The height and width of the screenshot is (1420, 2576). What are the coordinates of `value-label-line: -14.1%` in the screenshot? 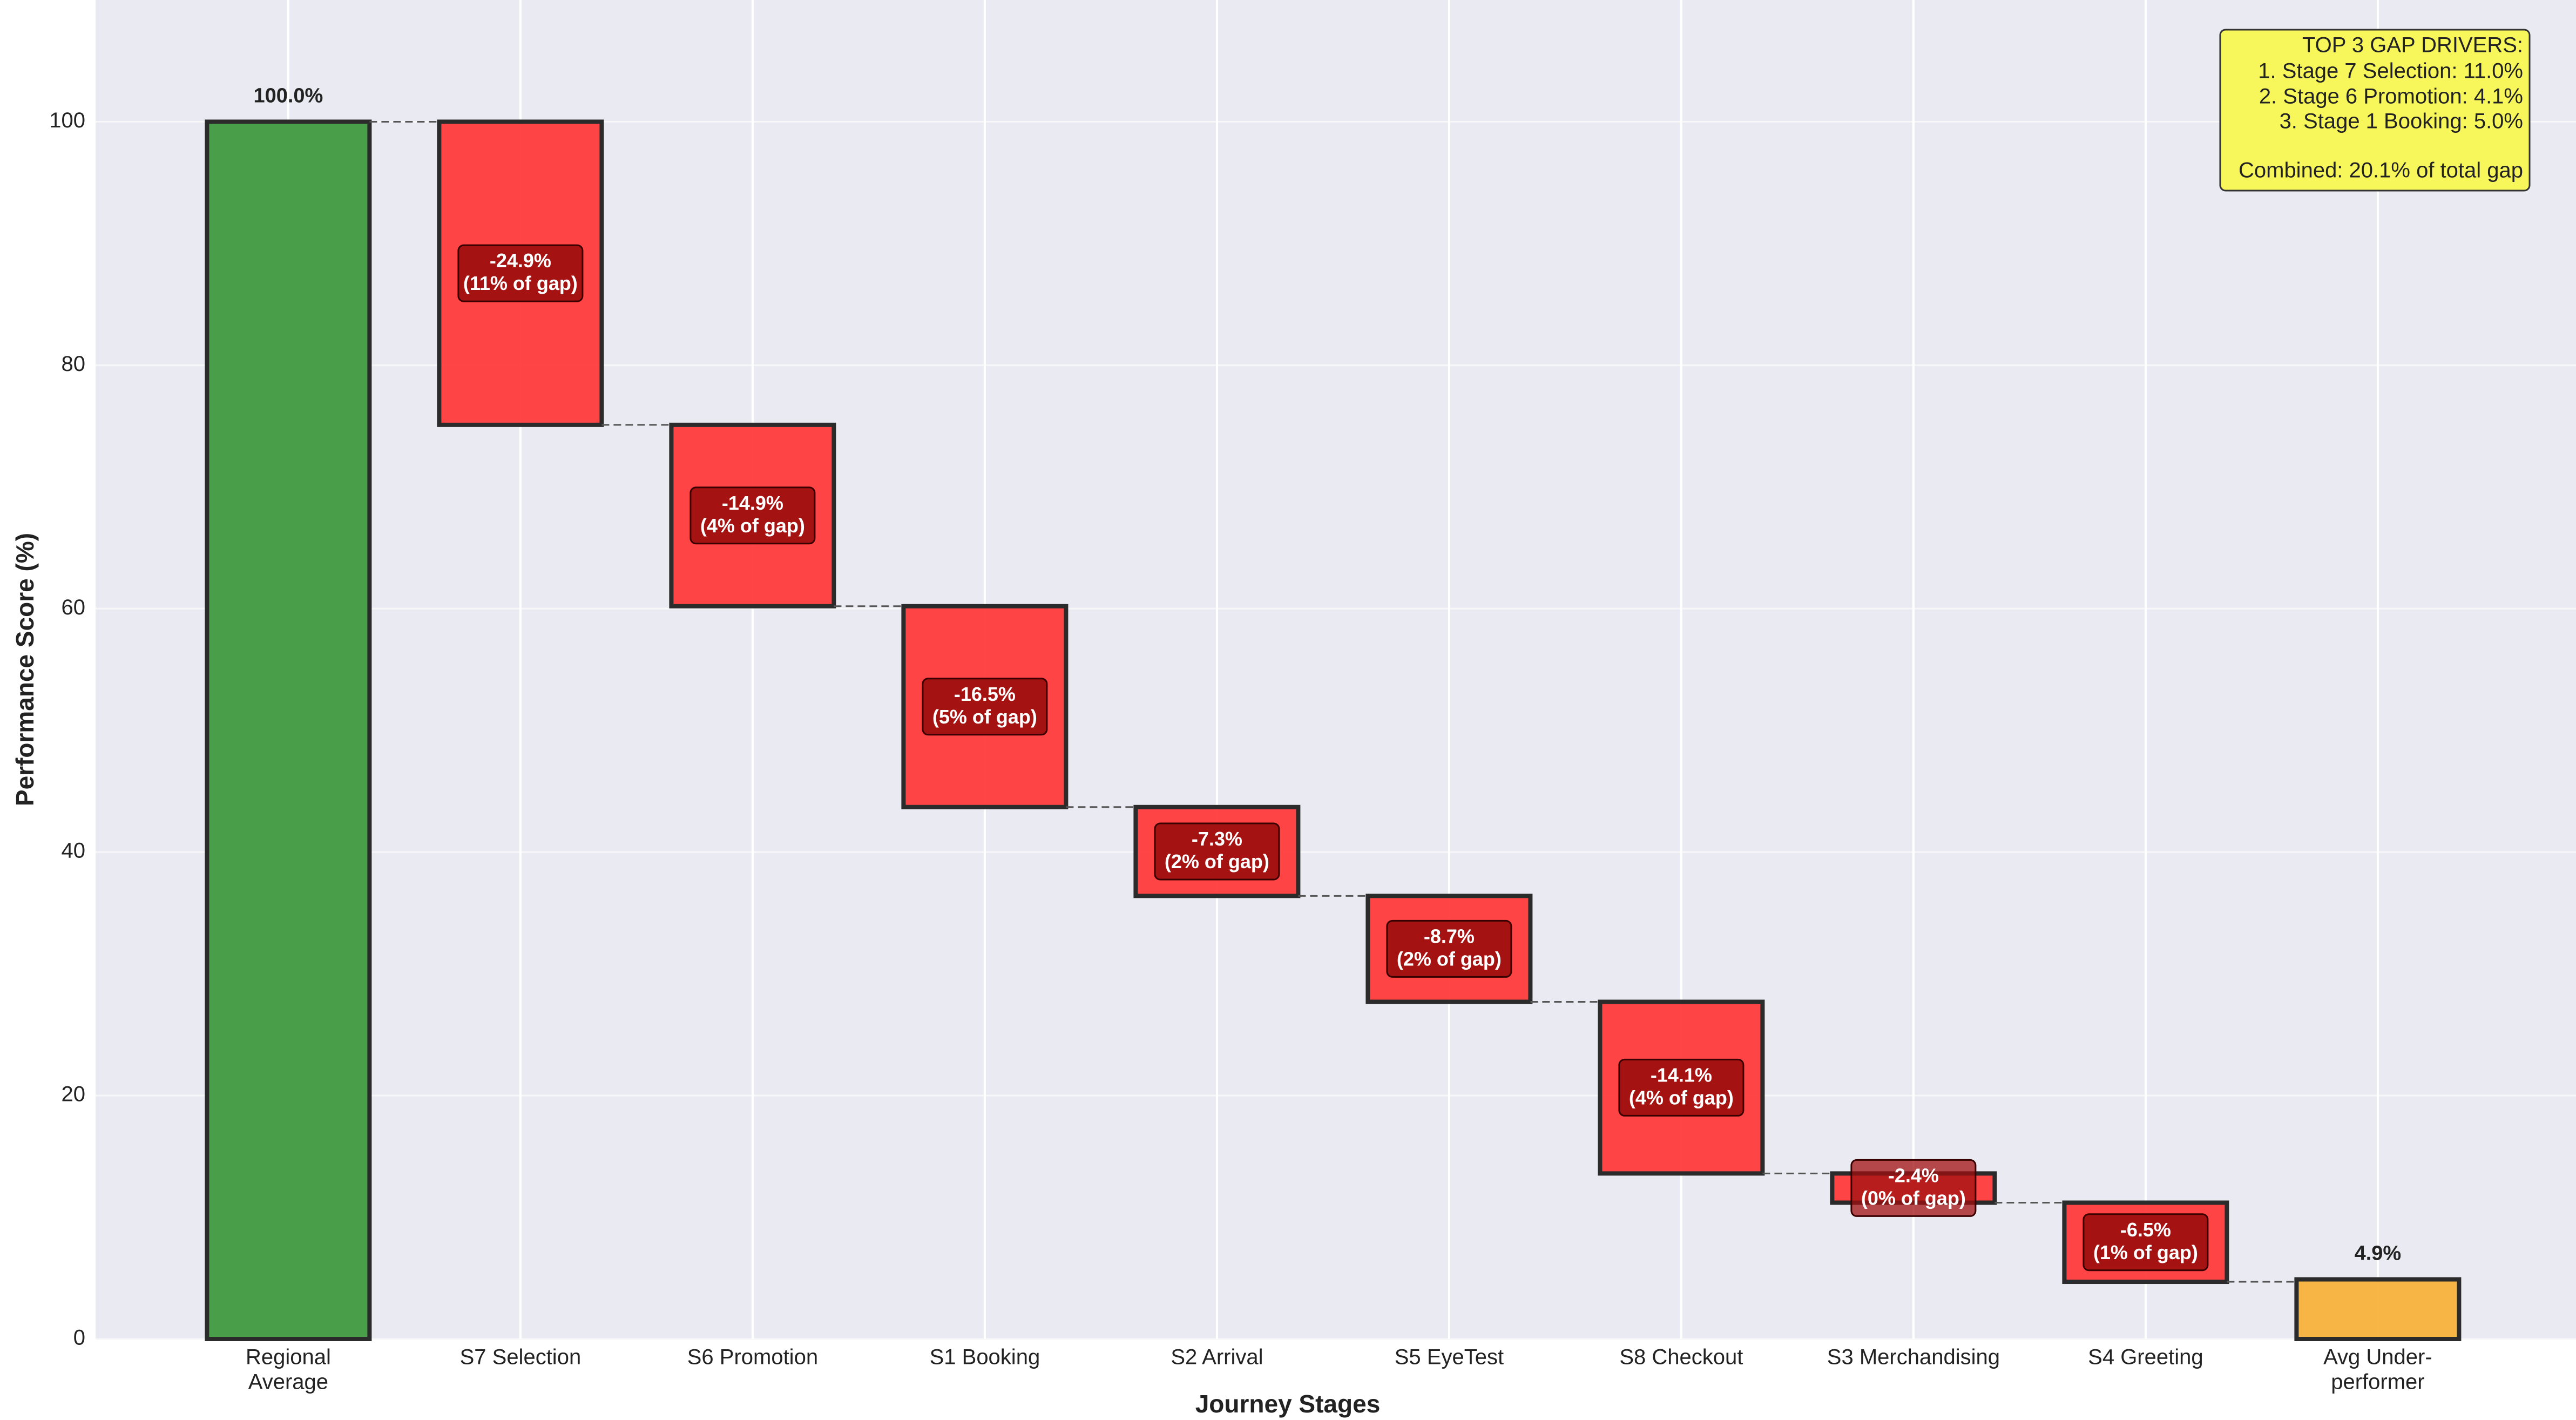 It's located at (1682, 1075).